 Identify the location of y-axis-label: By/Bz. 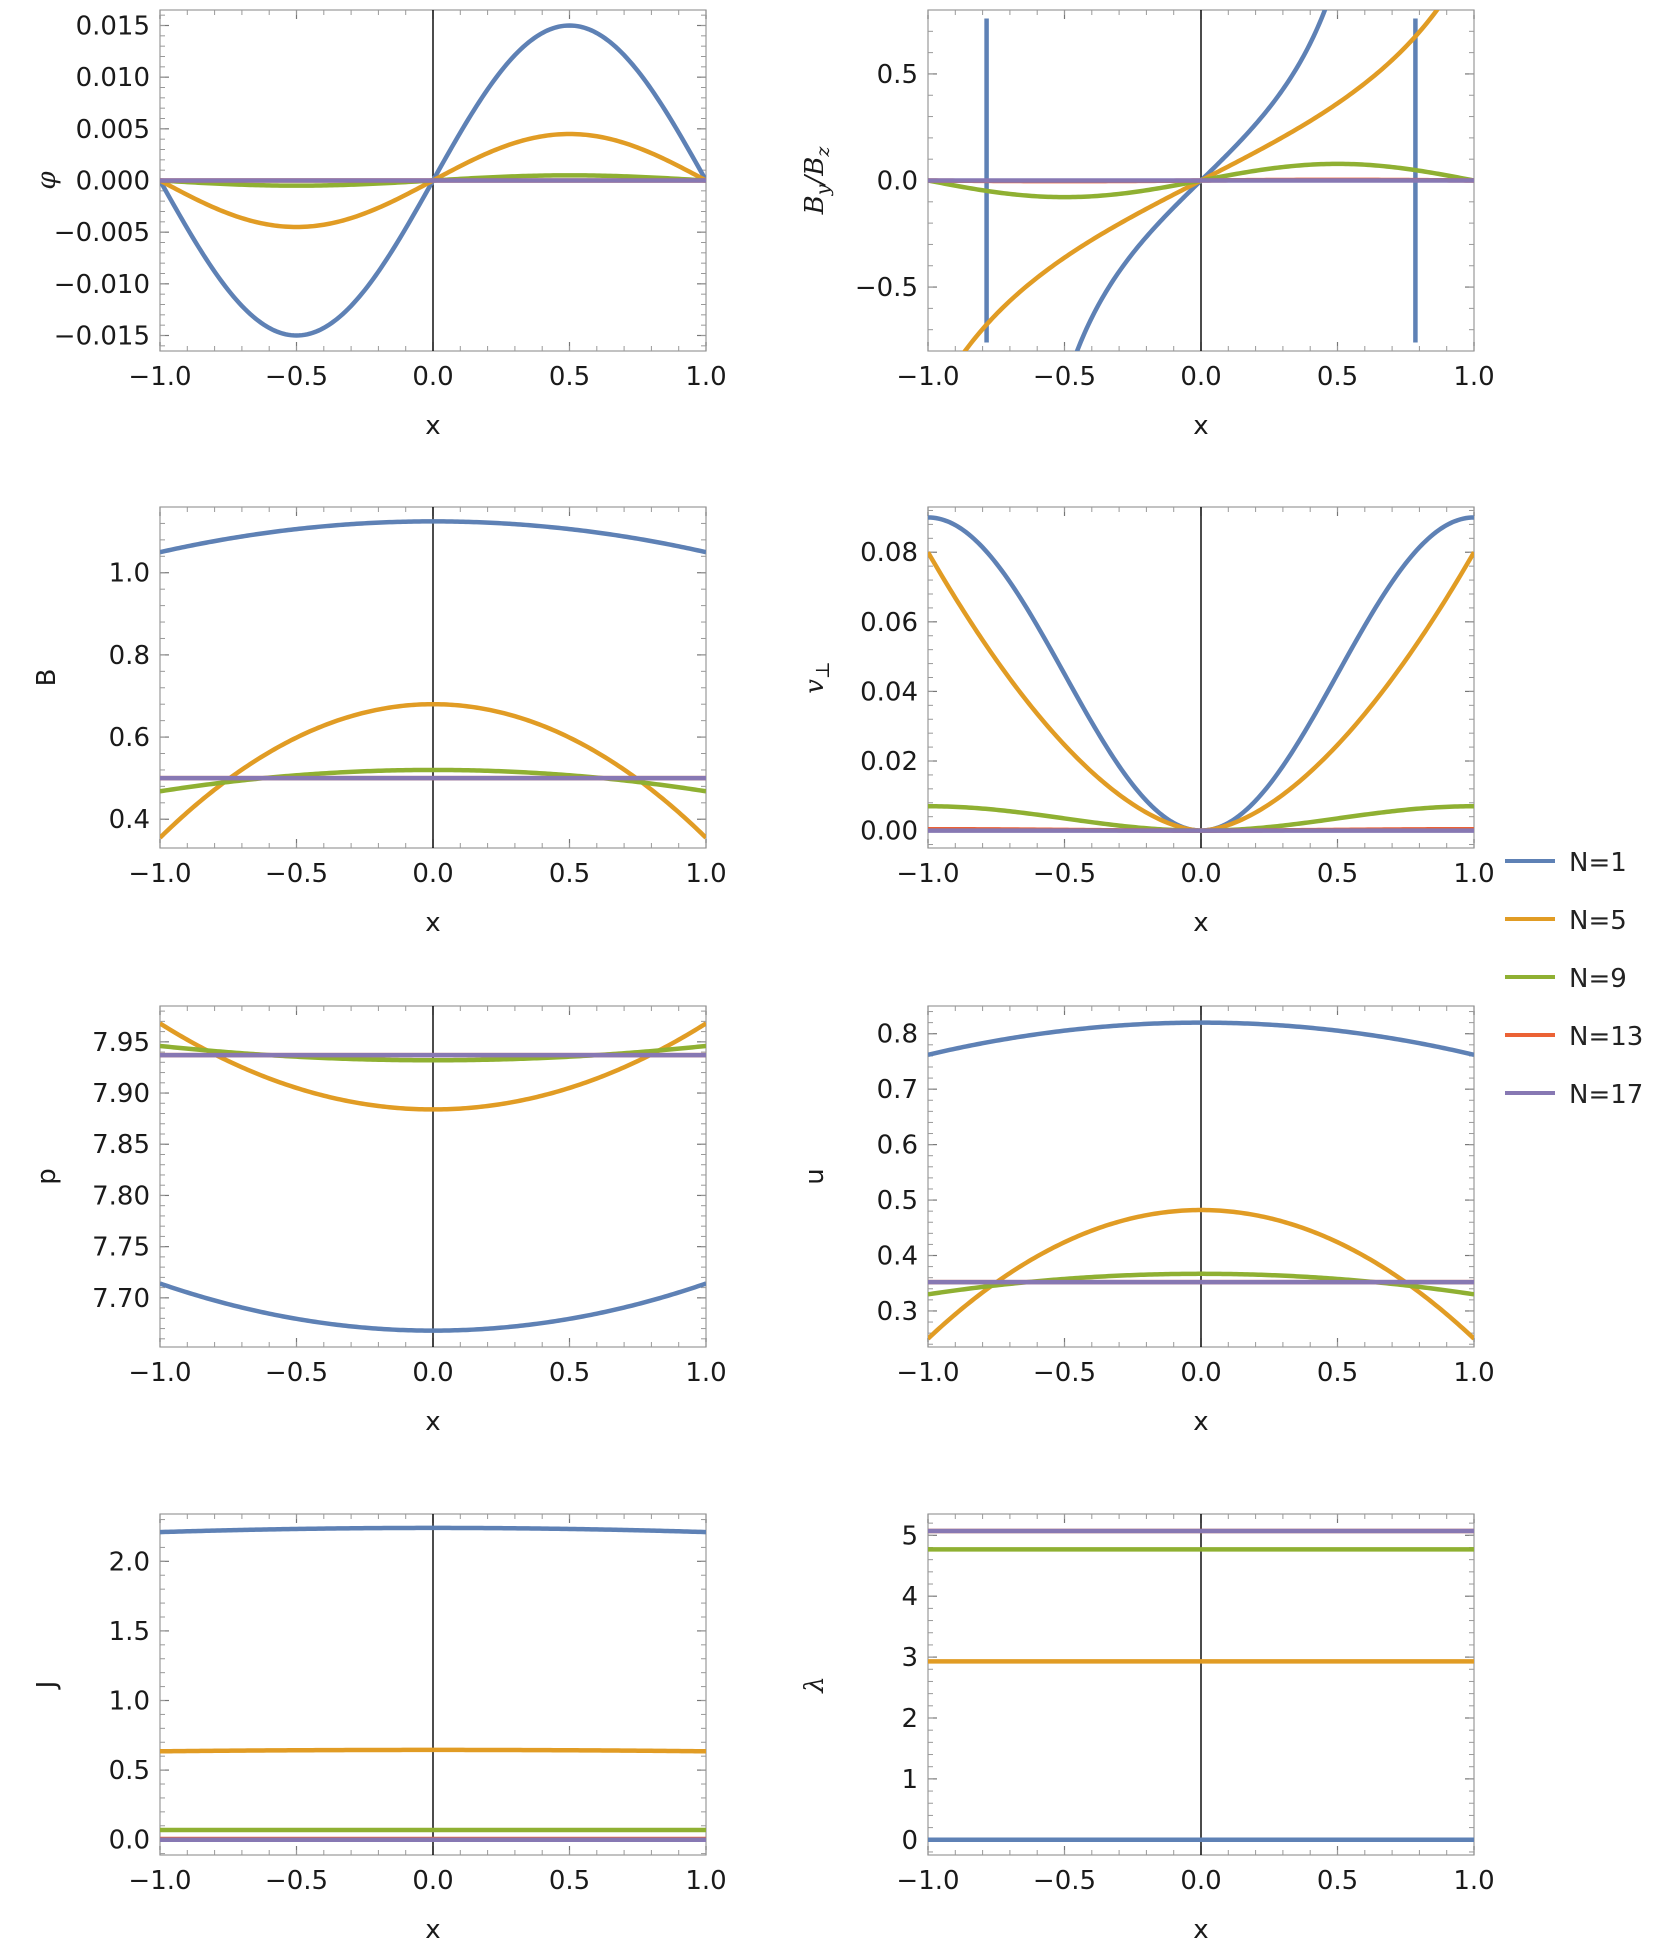
(817, 181).